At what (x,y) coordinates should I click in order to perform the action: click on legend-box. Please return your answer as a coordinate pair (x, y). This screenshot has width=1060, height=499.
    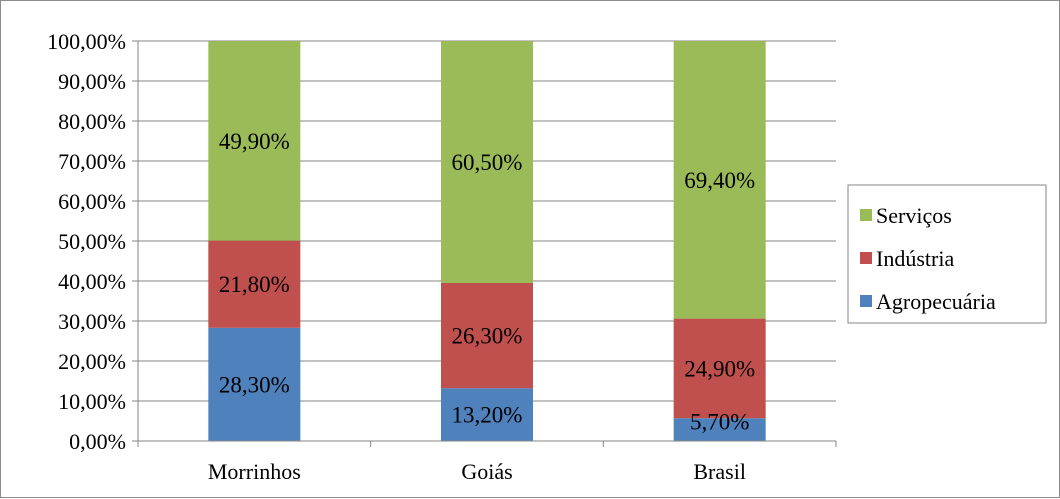
    Looking at the image, I should click on (947, 254).